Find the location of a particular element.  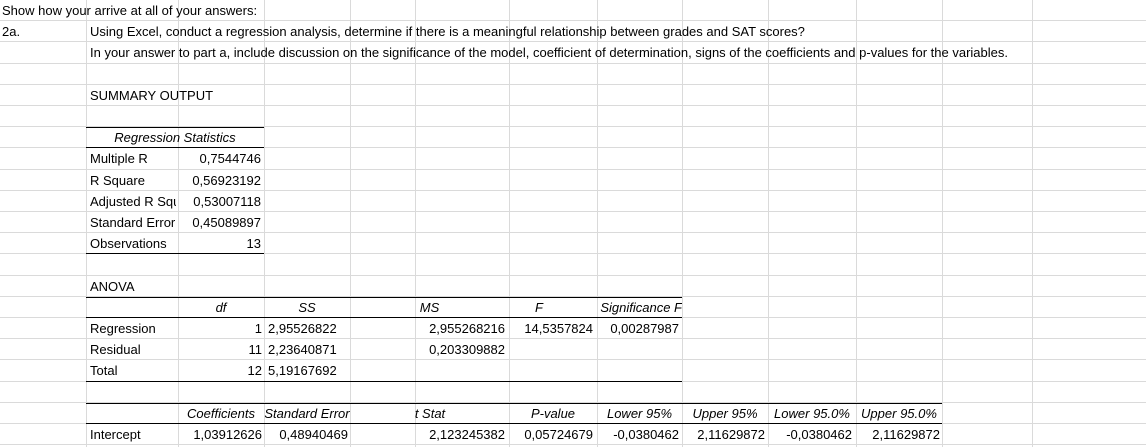

column-header: SS is located at coordinates (307, 307).